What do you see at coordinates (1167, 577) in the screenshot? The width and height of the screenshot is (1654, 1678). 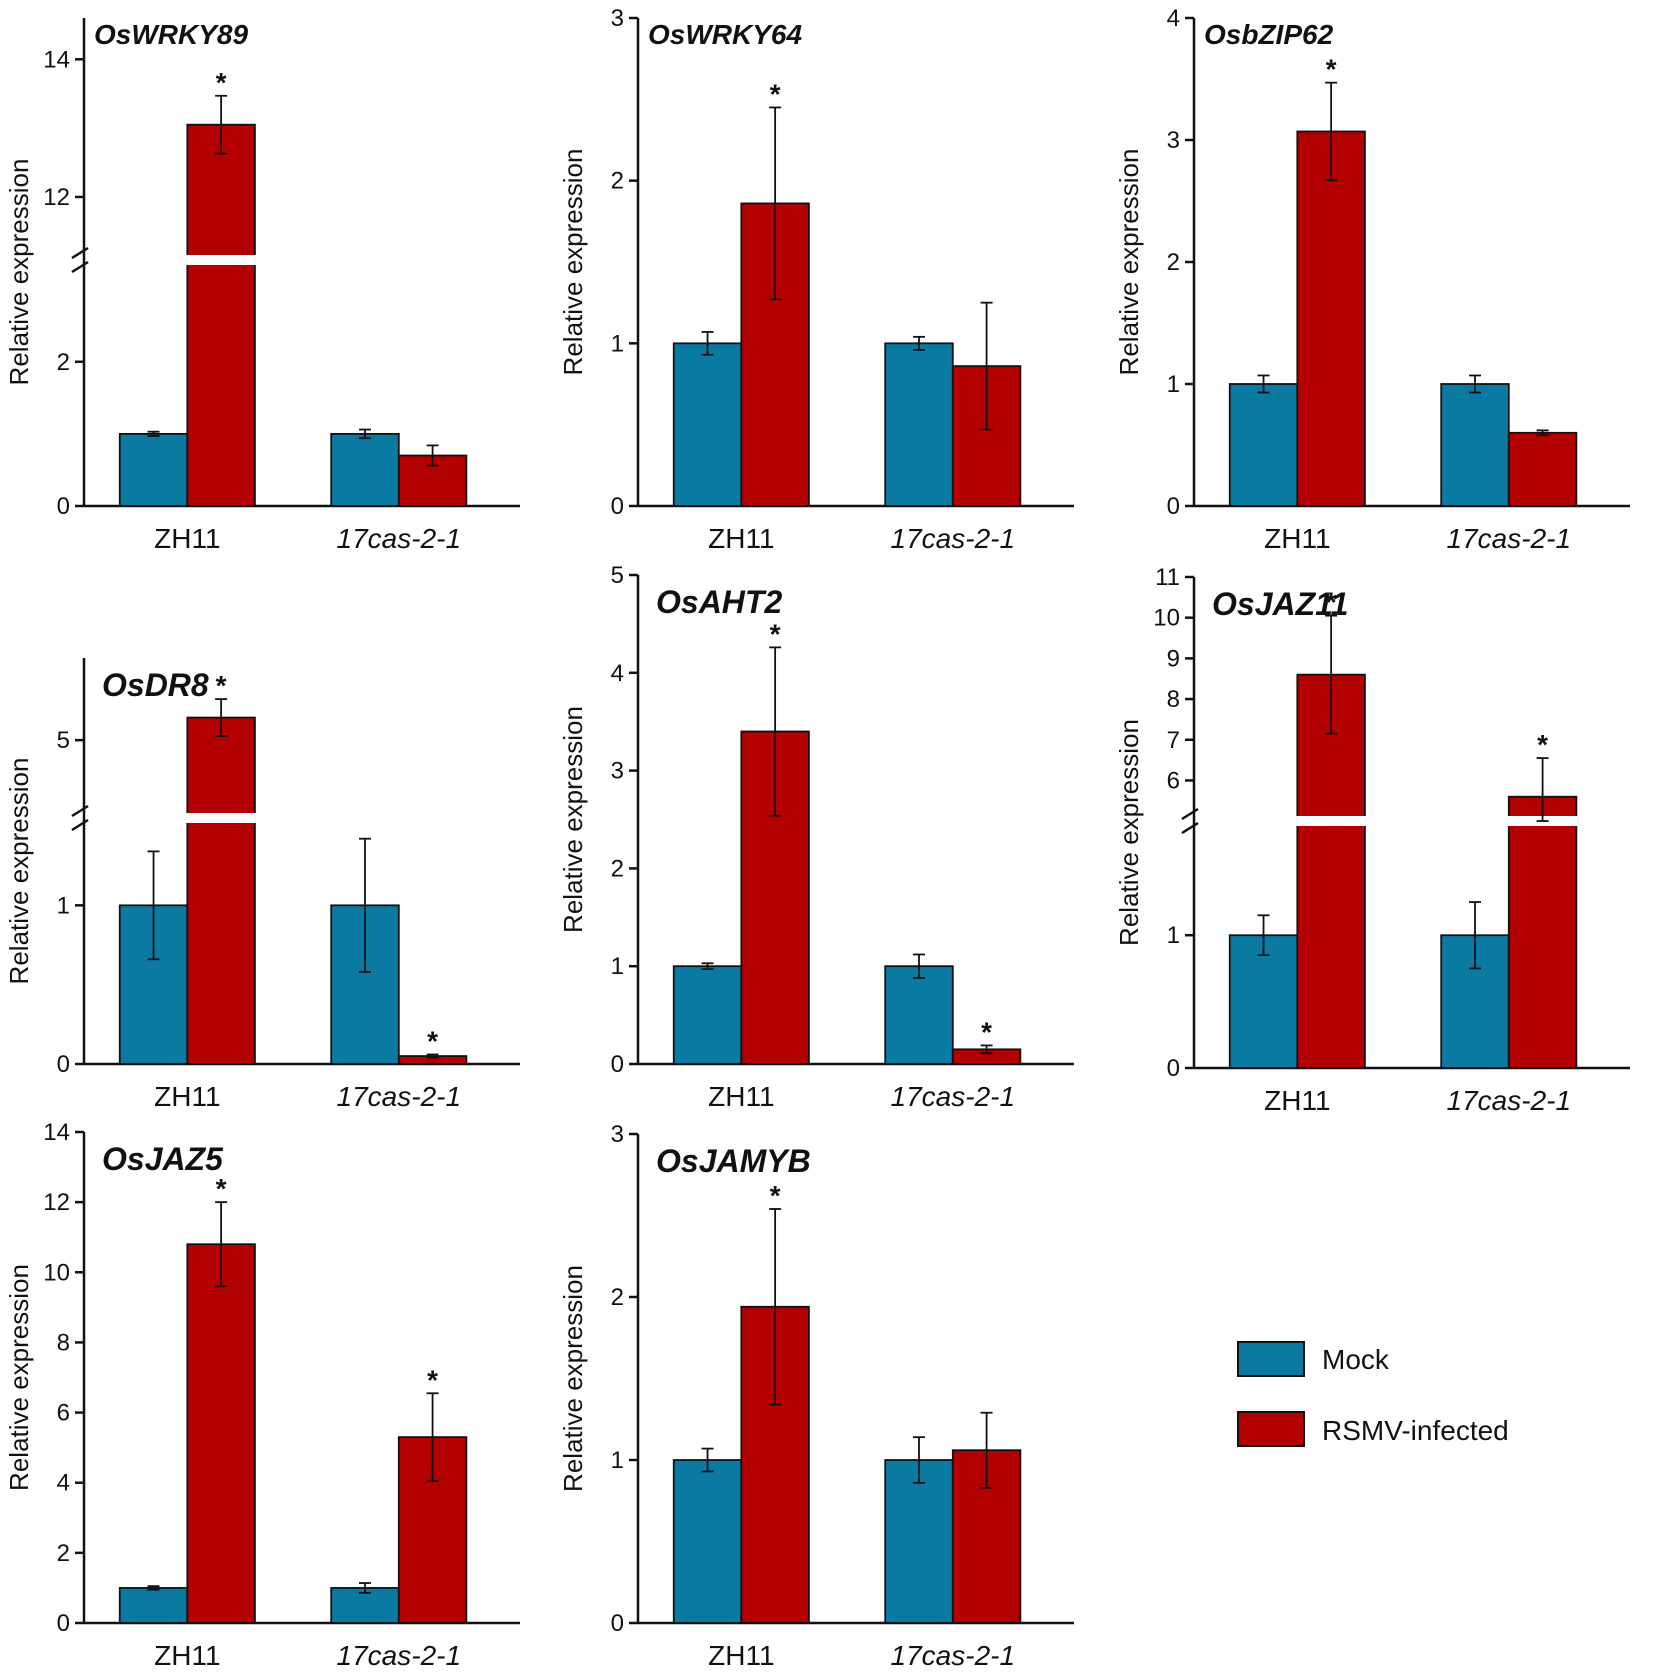 I see `y-tick-label: 11` at bounding box center [1167, 577].